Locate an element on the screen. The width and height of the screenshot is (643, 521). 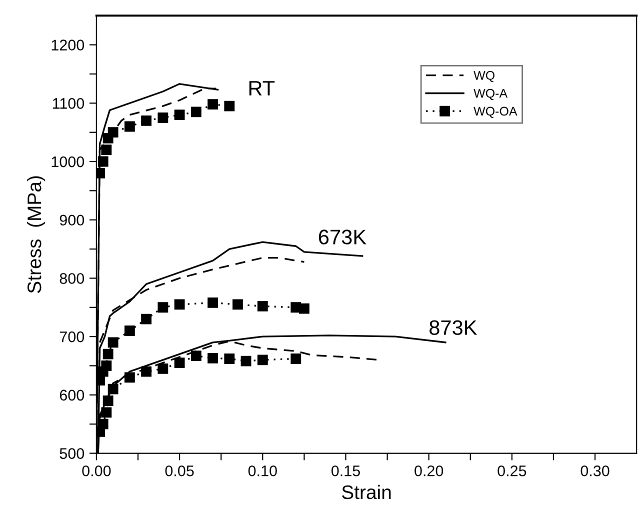
x-tick-label: 0.05 is located at coordinates (179, 470).